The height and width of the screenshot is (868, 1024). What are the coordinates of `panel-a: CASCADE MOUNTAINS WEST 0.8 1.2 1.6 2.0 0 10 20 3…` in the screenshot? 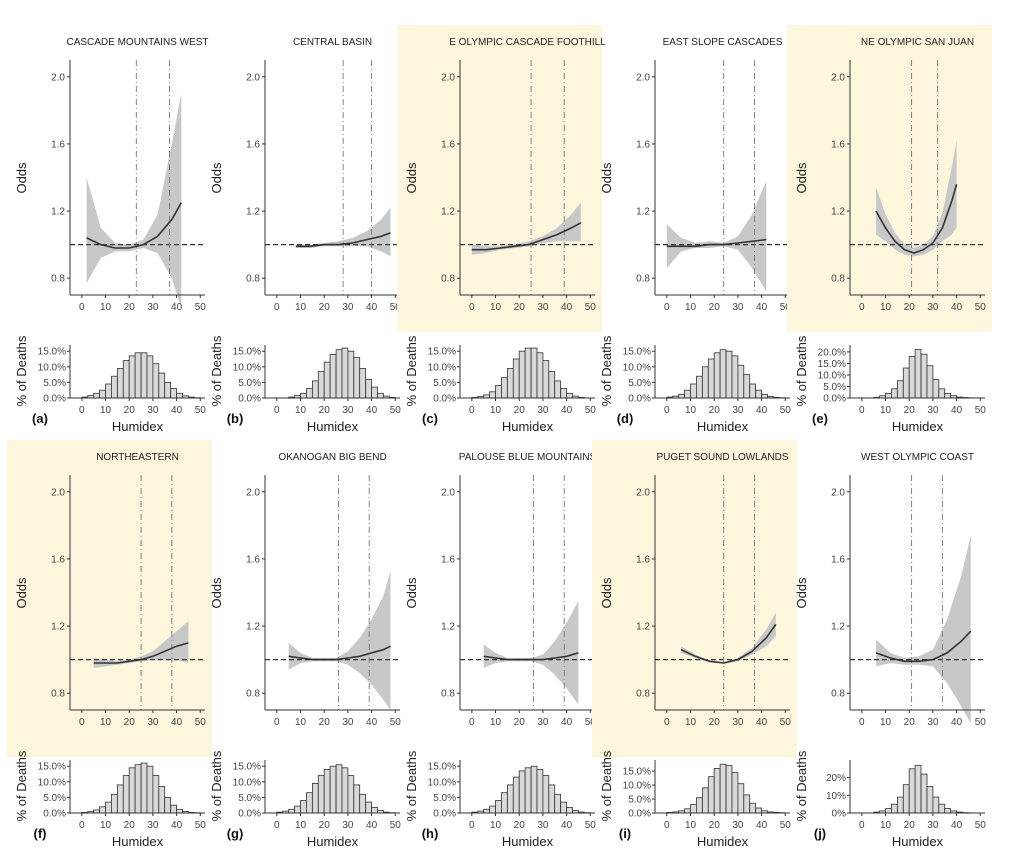 It's located at (111, 235).